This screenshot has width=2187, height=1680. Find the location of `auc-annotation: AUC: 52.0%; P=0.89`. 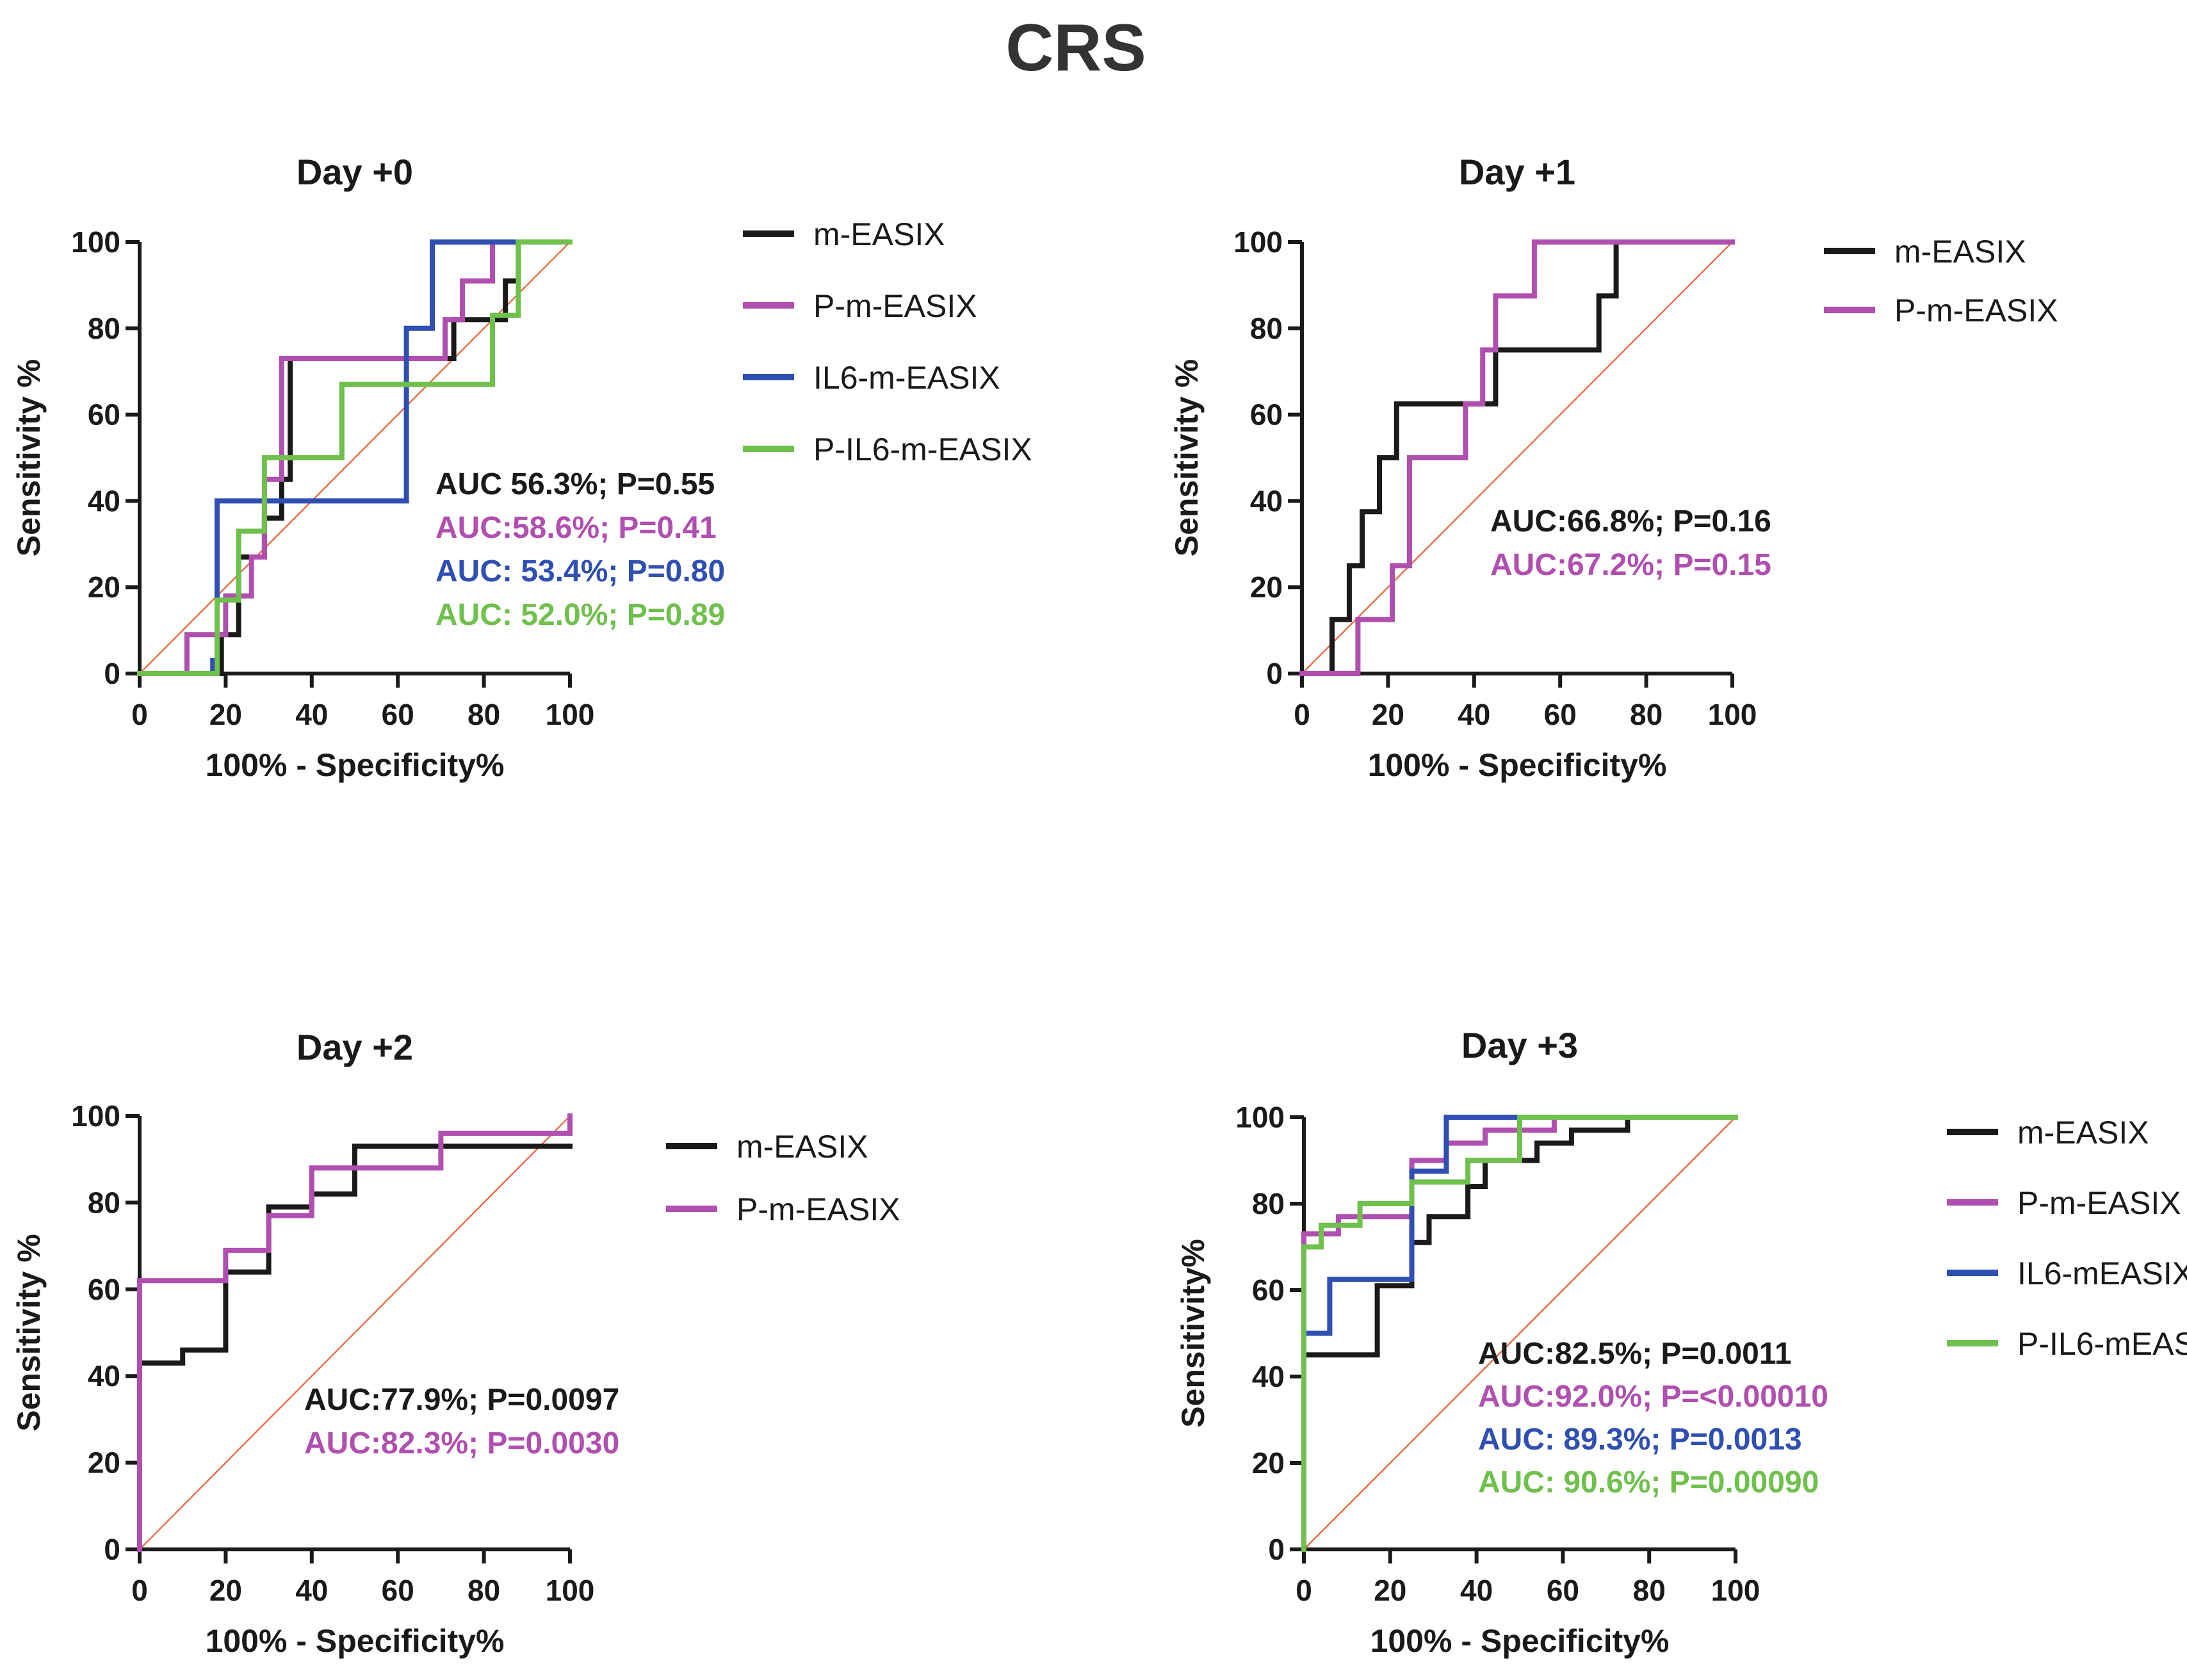

auc-annotation: AUC: 52.0%; P=0.89 is located at coordinates (580, 615).